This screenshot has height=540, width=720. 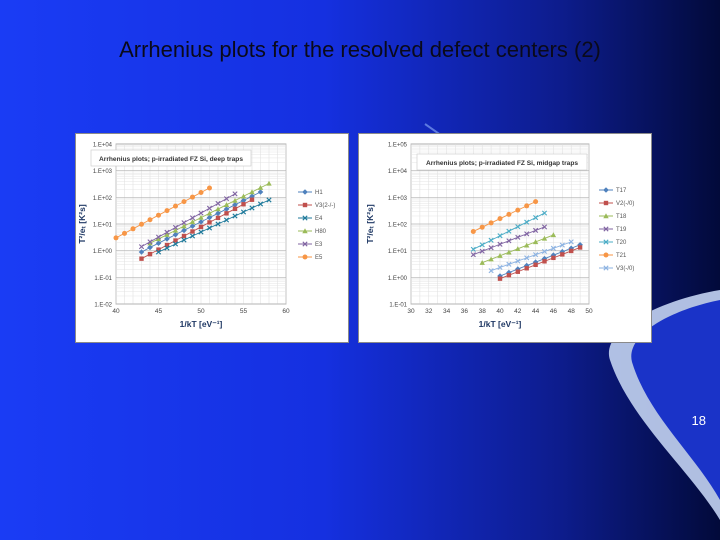 I want to click on legend-label: T20, so click(x=621, y=243).